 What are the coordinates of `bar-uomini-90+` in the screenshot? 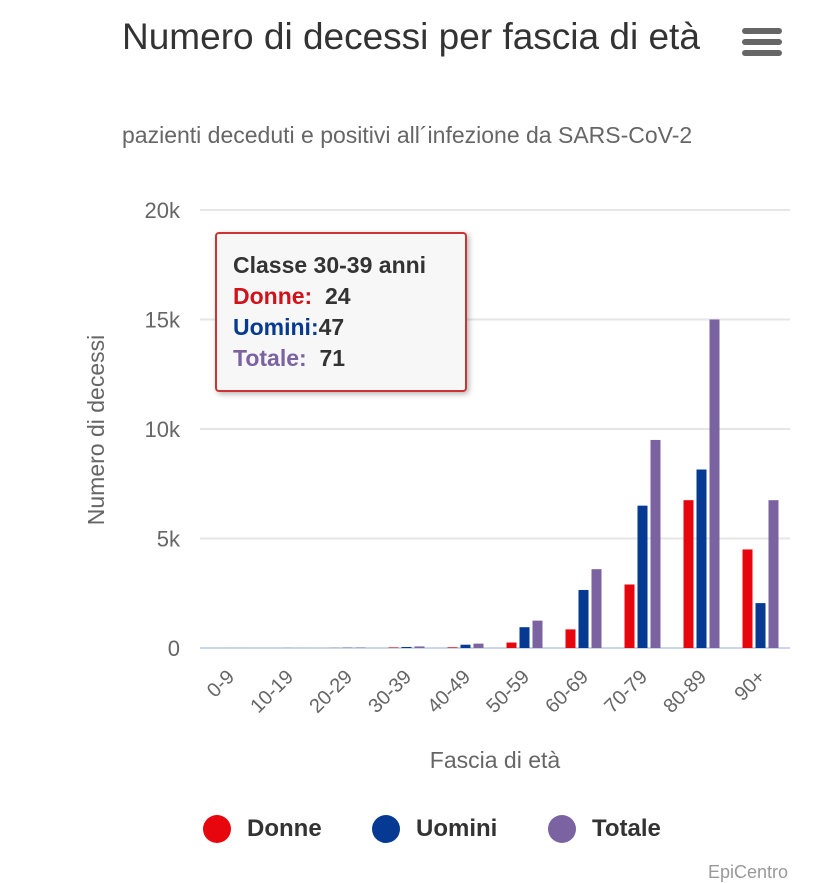 It's located at (760, 625).